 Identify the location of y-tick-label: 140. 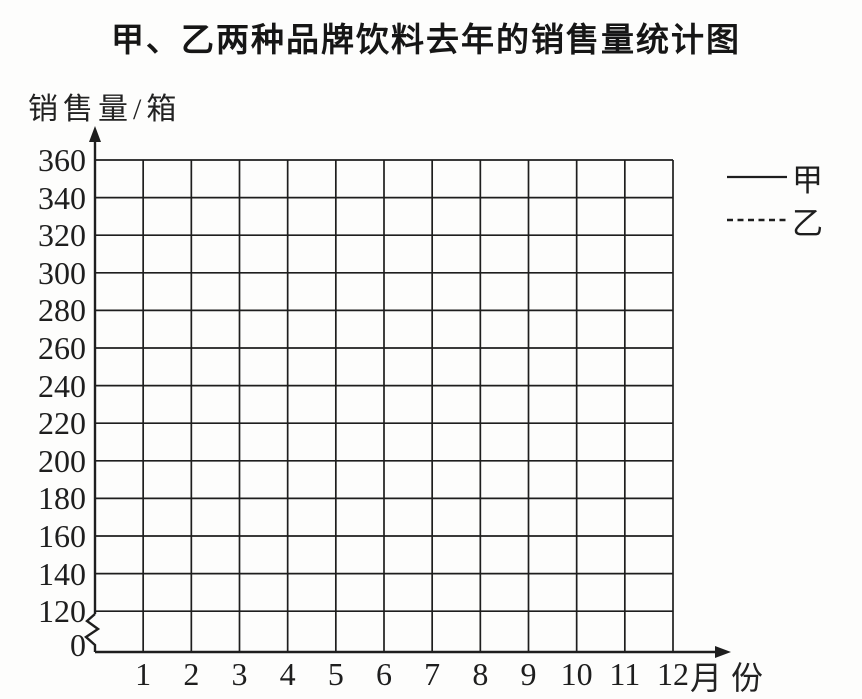
(62, 573).